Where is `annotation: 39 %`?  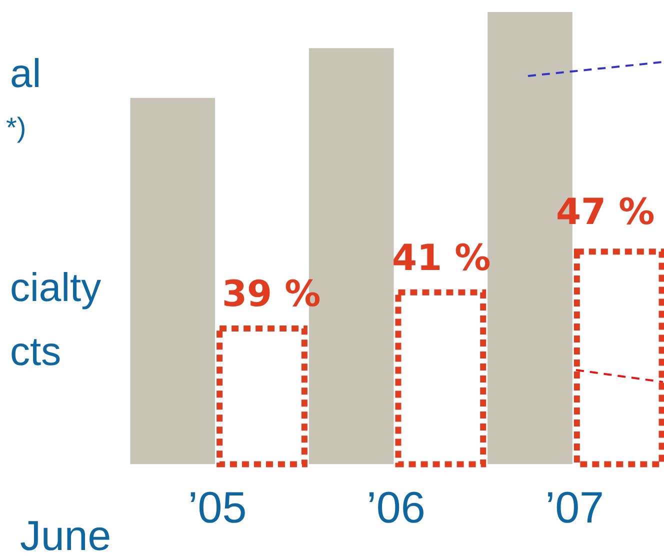
annotation: 39 % is located at coordinates (271, 294).